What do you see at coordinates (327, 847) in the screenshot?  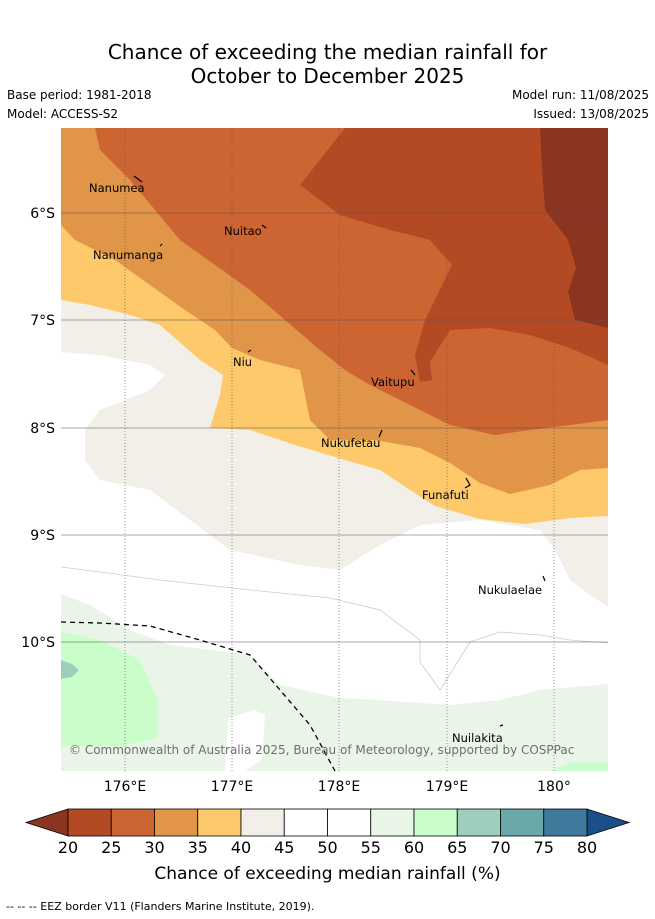 I see `colorbar-tick-label: 50` at bounding box center [327, 847].